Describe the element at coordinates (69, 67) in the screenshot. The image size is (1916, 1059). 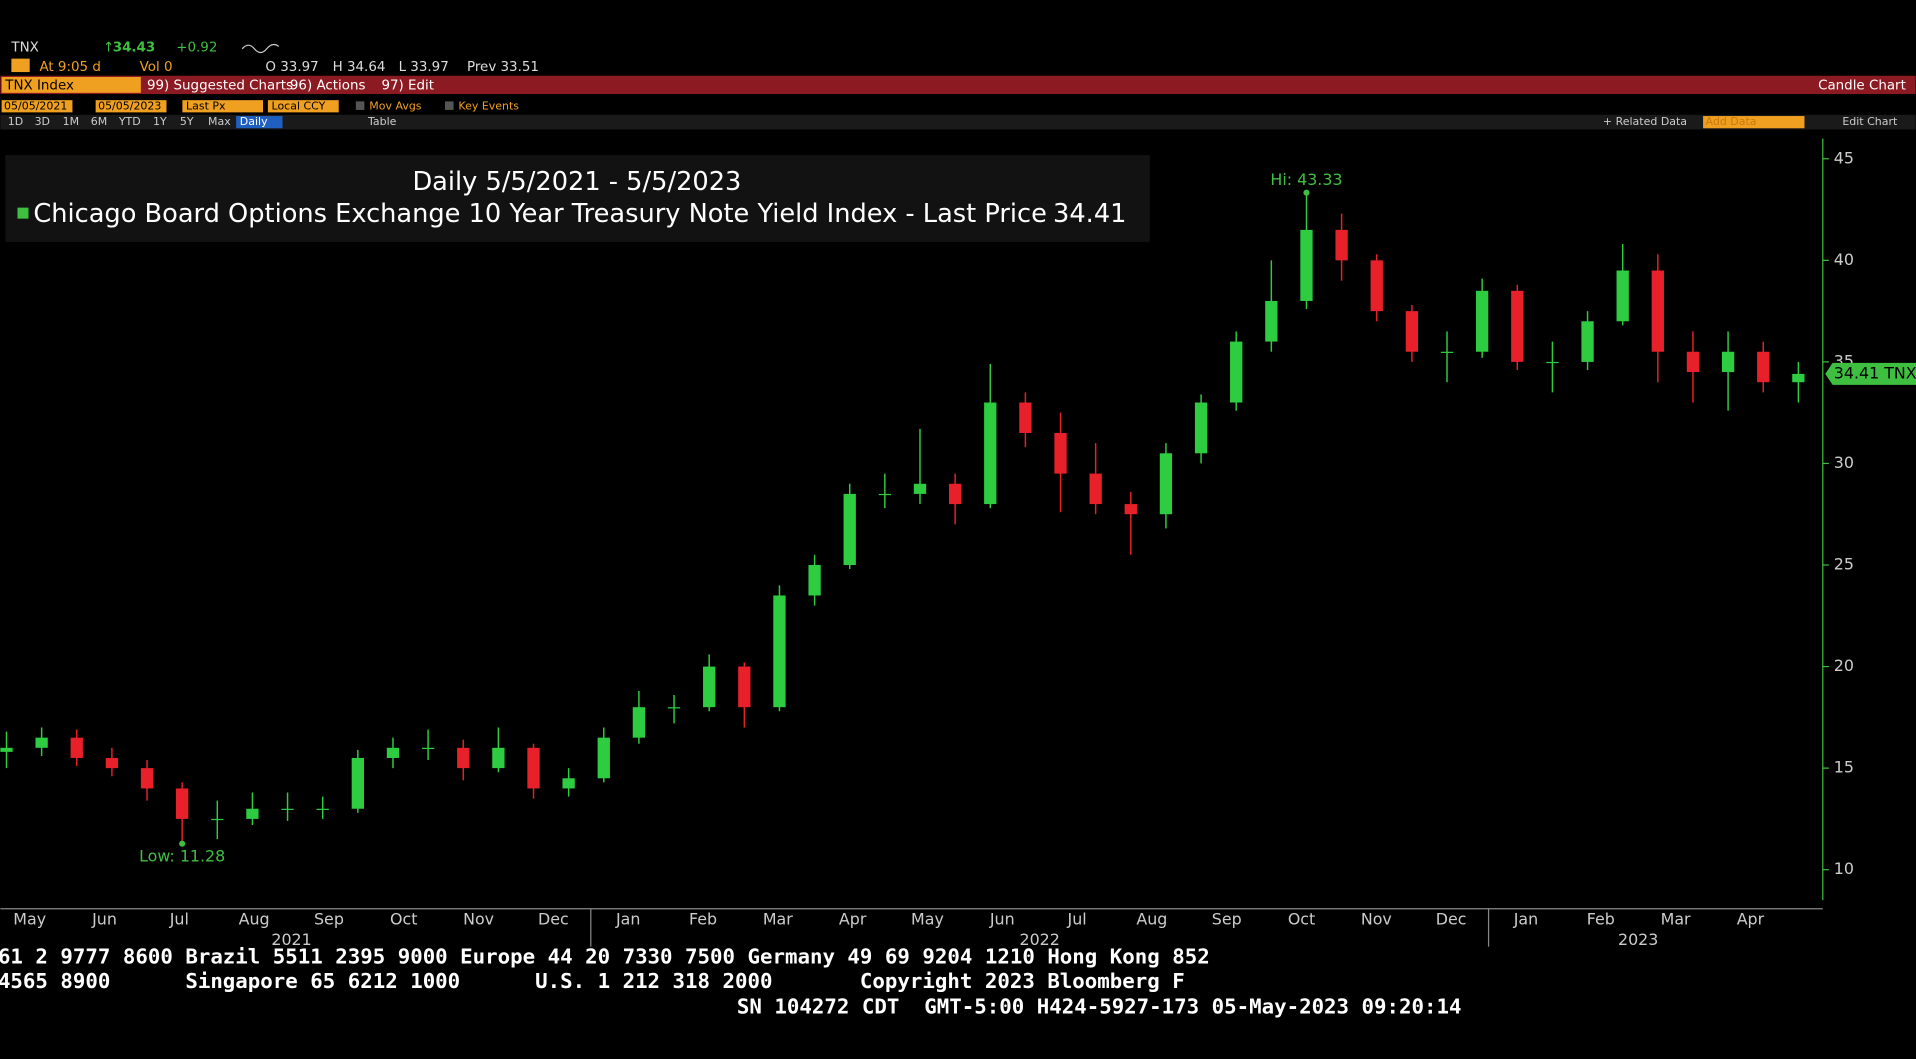
I see `time: At 9:05 d` at that location.